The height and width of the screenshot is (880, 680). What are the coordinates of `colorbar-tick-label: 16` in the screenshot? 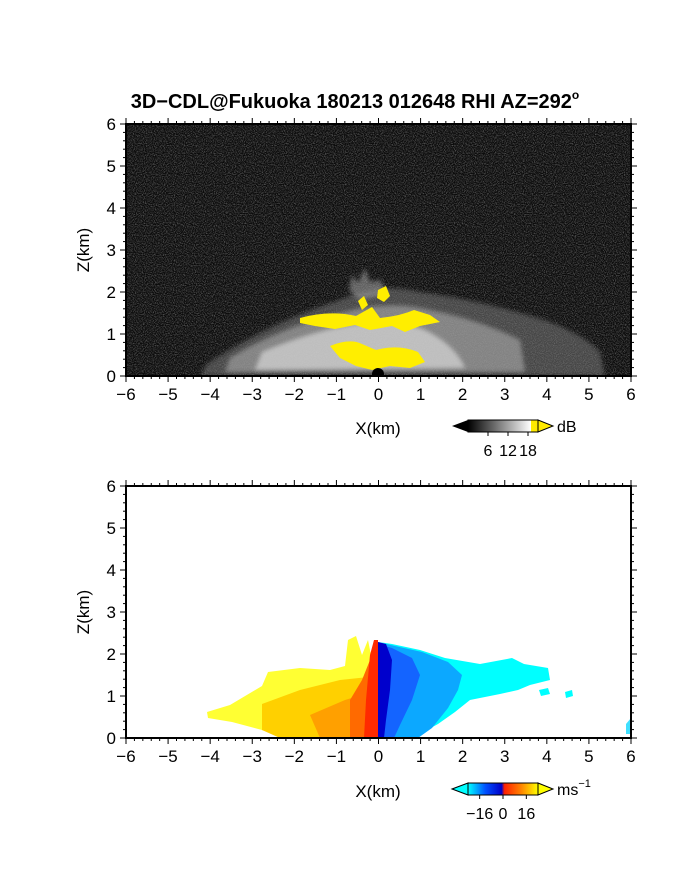 It's located at (526, 814).